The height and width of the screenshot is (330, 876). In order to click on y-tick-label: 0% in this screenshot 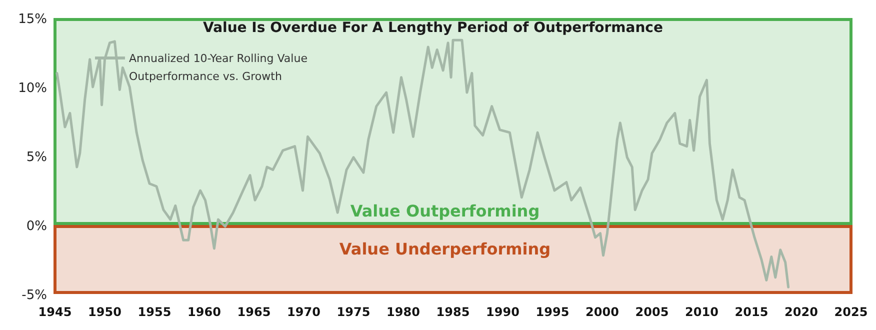, I will do `click(36, 226)`.